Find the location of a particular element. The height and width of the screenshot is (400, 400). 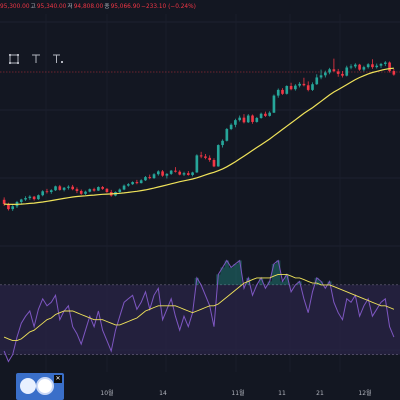

low-value: 94,808.00 is located at coordinates (88, 7).